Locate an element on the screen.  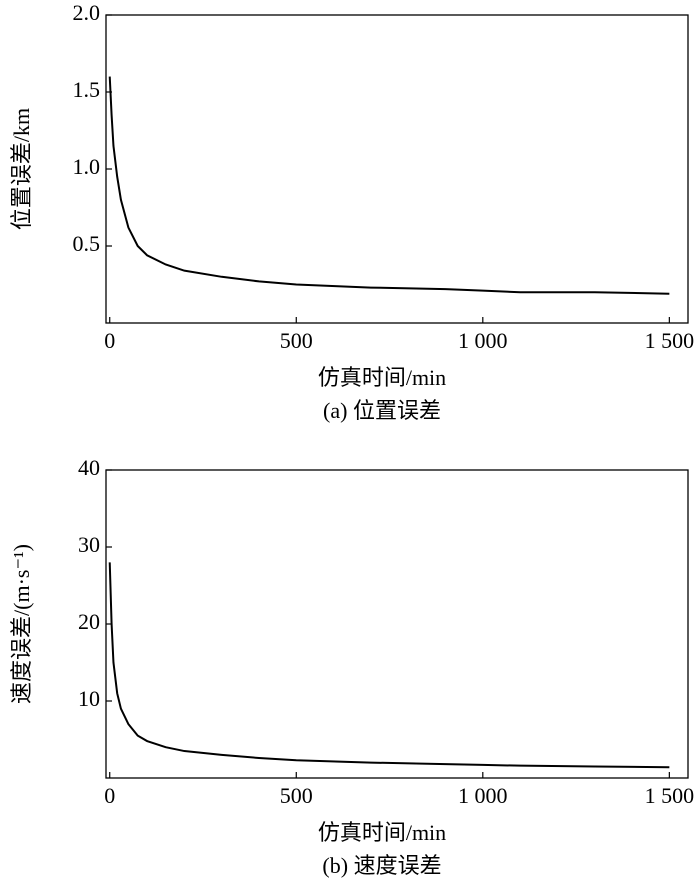
y-tick-label: 1.0 is located at coordinates (87, 166).